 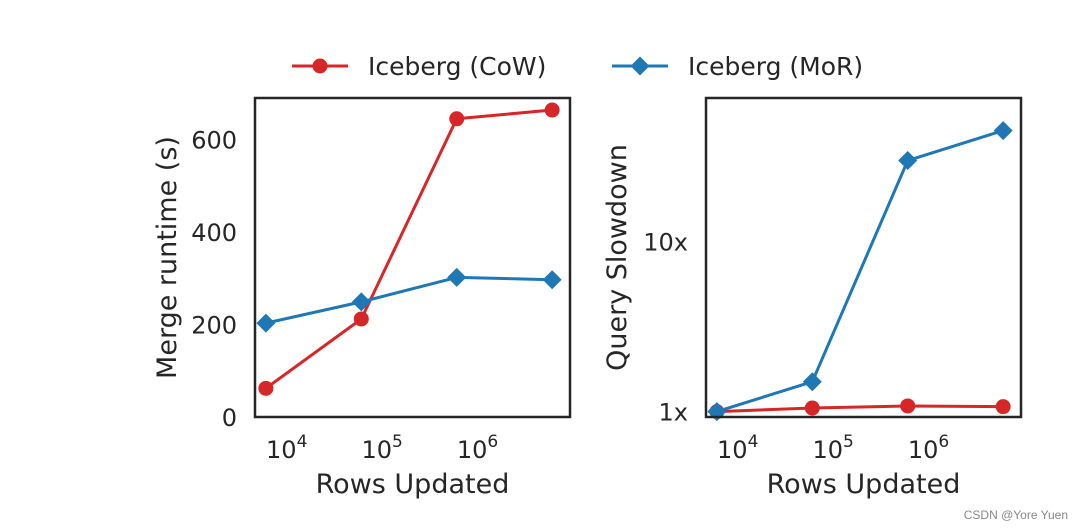 What do you see at coordinates (229, 418) in the screenshot?
I see `y-tick-label: 0` at bounding box center [229, 418].